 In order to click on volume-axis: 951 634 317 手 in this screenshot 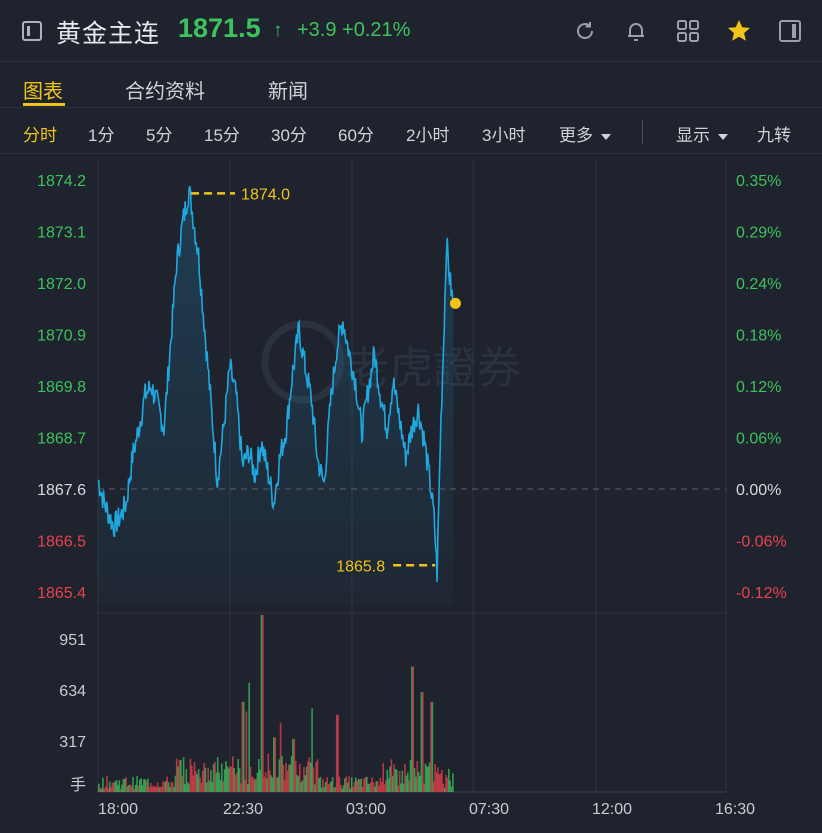, I will do `click(72, 713)`.